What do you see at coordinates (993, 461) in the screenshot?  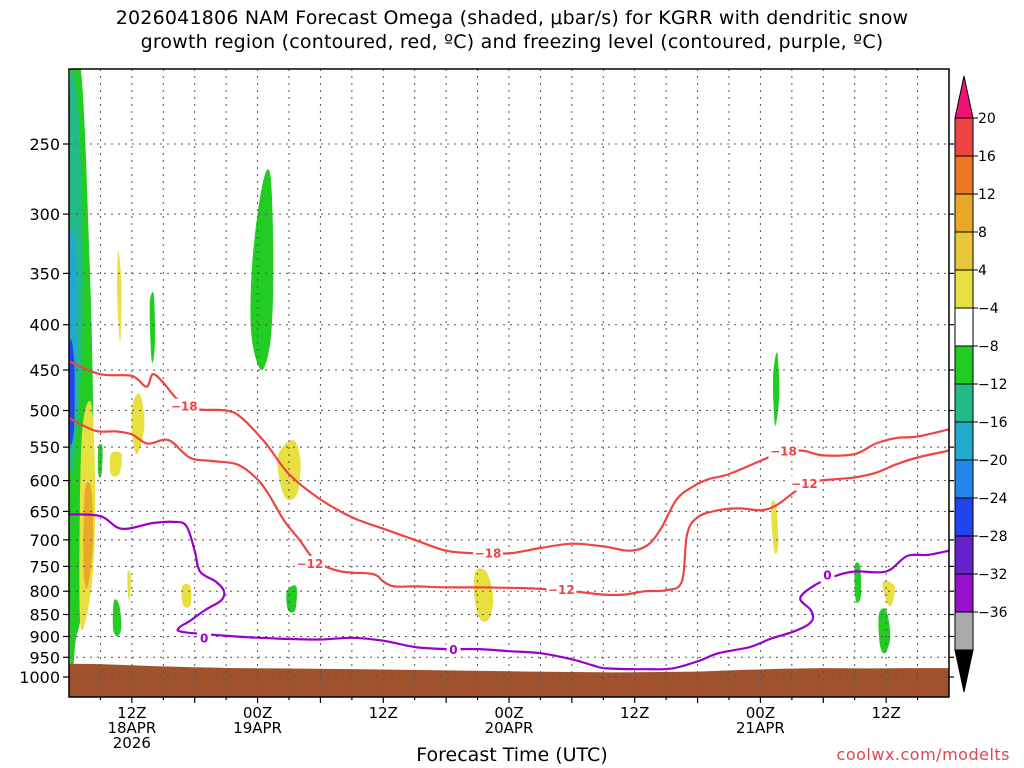 I see `colorbar-label: −20` at bounding box center [993, 461].